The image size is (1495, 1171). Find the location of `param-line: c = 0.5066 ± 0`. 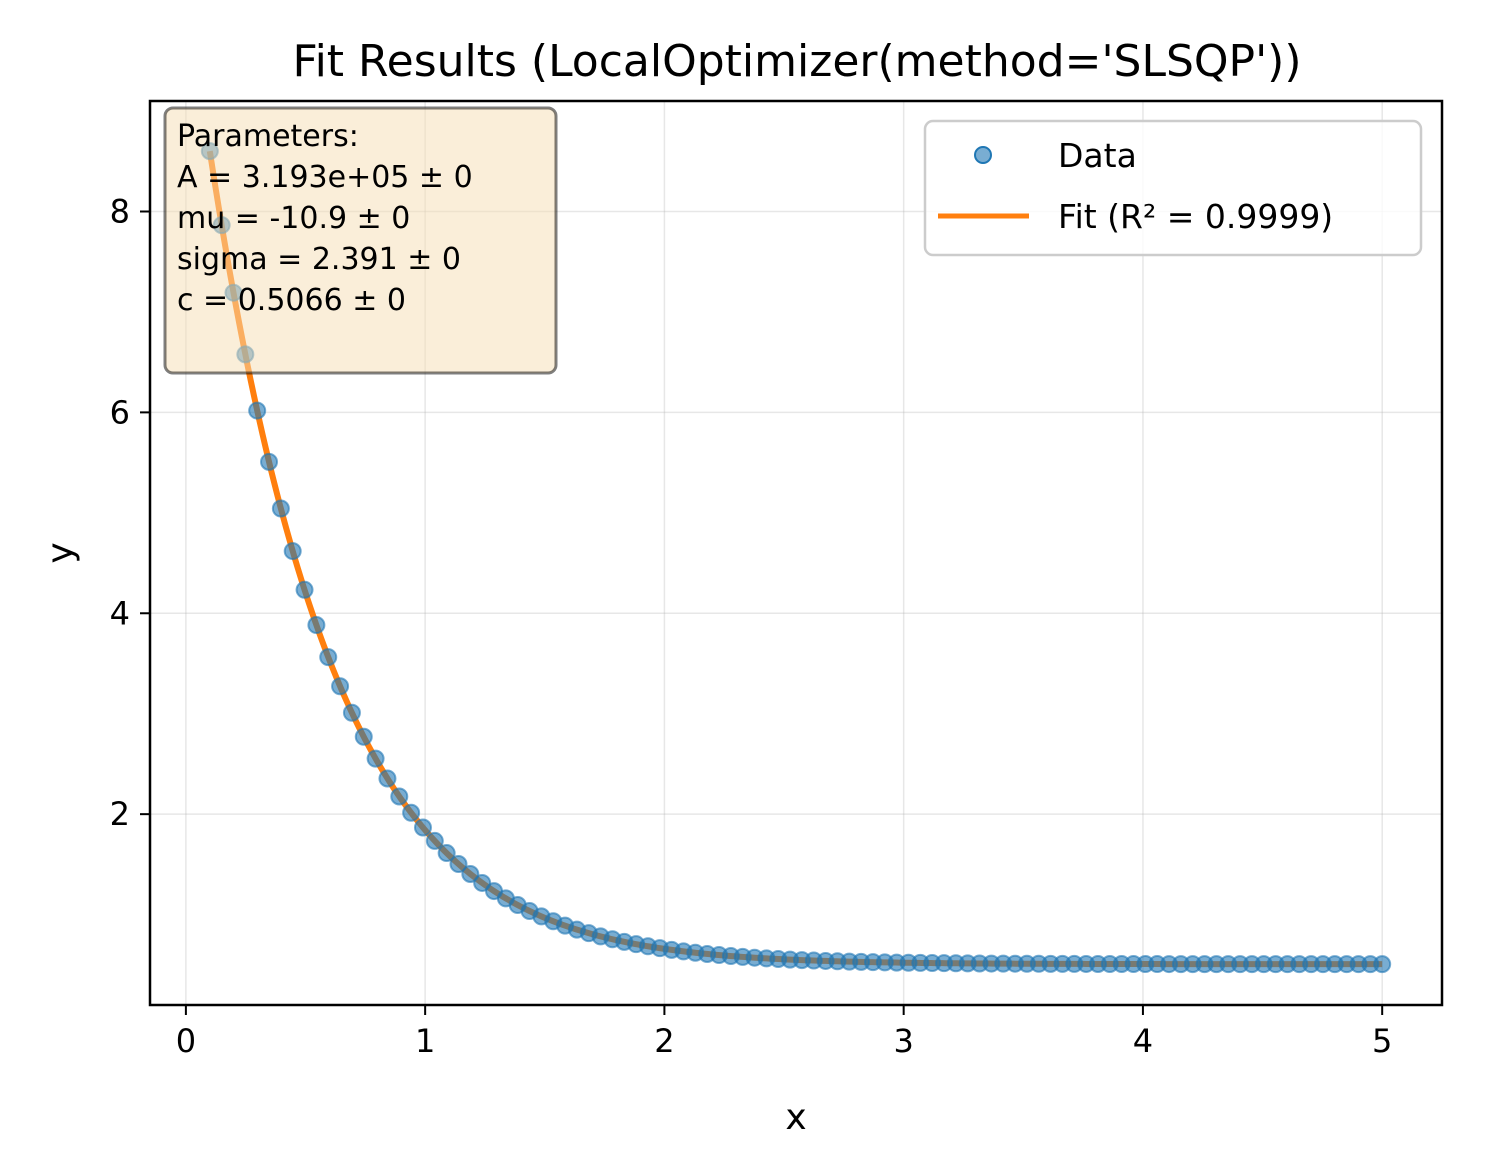

param-line: c = 0.5066 ± 0 is located at coordinates (291, 300).